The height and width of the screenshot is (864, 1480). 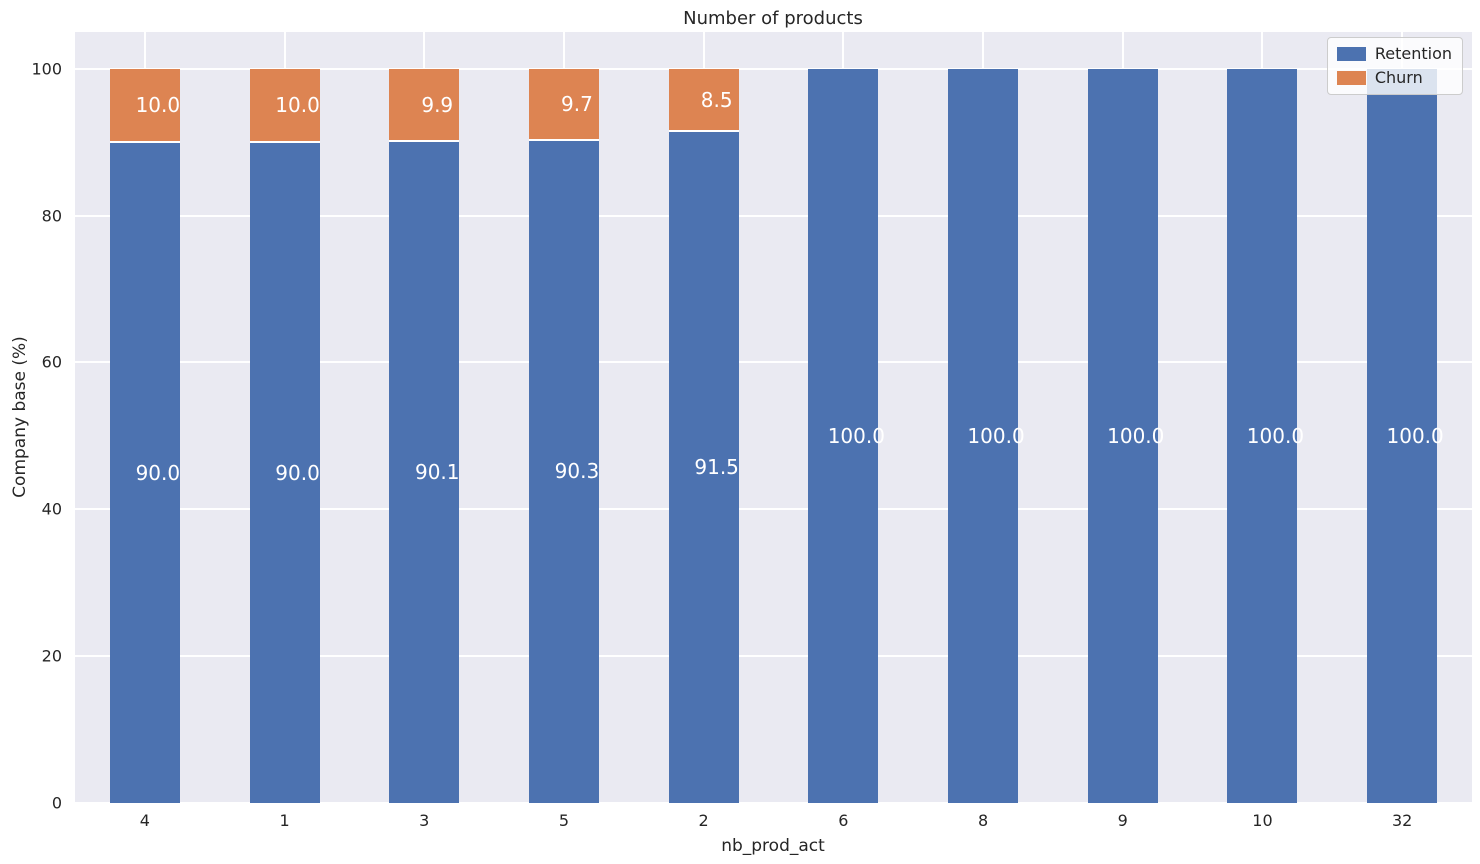 What do you see at coordinates (1351, 53) in the screenshot?
I see `retention-swatch-icon` at bounding box center [1351, 53].